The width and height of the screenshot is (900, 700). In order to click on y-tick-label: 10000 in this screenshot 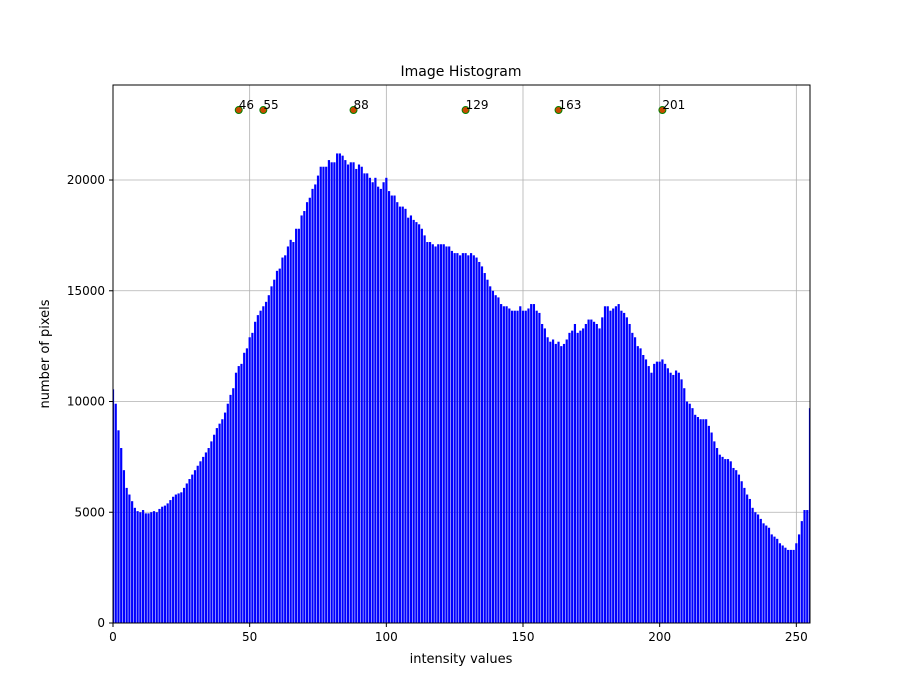, I will do `click(86, 402)`.